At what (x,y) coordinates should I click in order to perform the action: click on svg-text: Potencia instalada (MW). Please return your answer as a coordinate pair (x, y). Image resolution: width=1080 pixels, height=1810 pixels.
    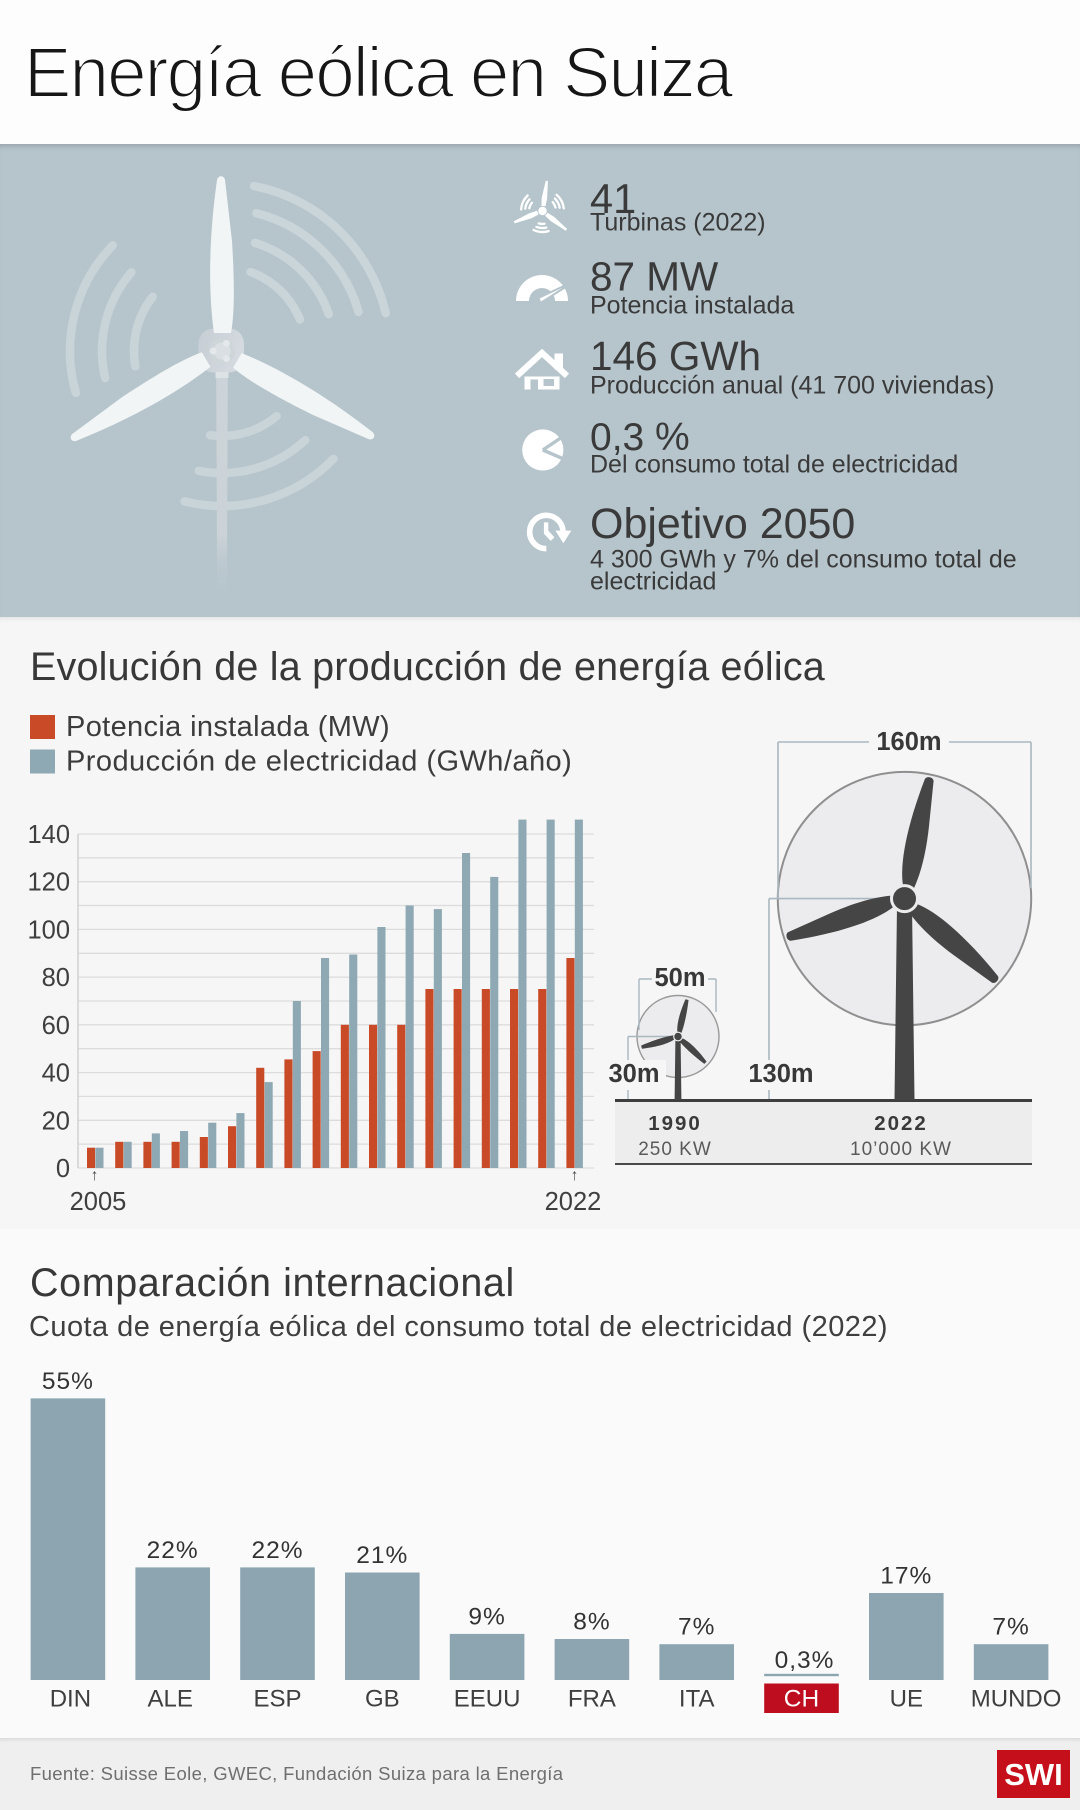
    Looking at the image, I should click on (228, 727).